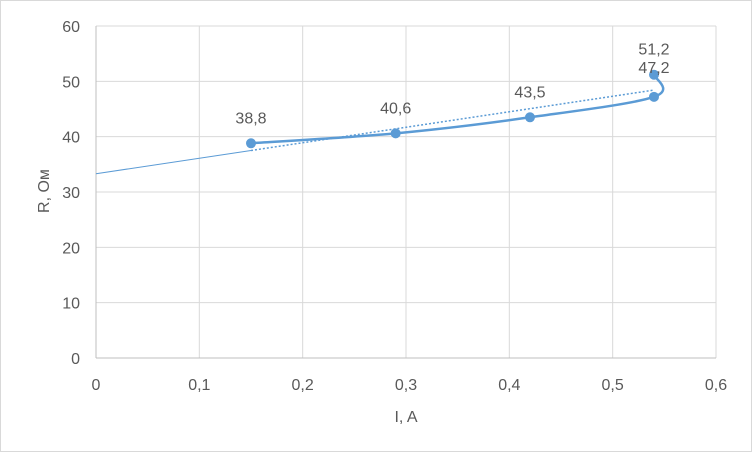 The height and width of the screenshot is (456, 752). I want to click on x-tick-label-0,2: 0,2, so click(303, 385).